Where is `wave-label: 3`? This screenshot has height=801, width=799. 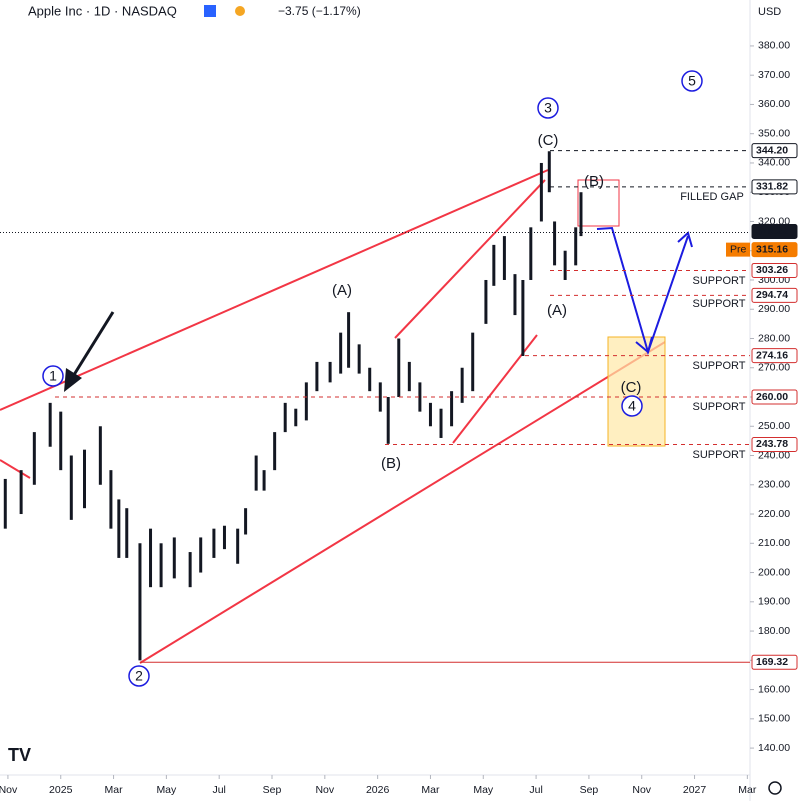 wave-label: 3 is located at coordinates (548, 108).